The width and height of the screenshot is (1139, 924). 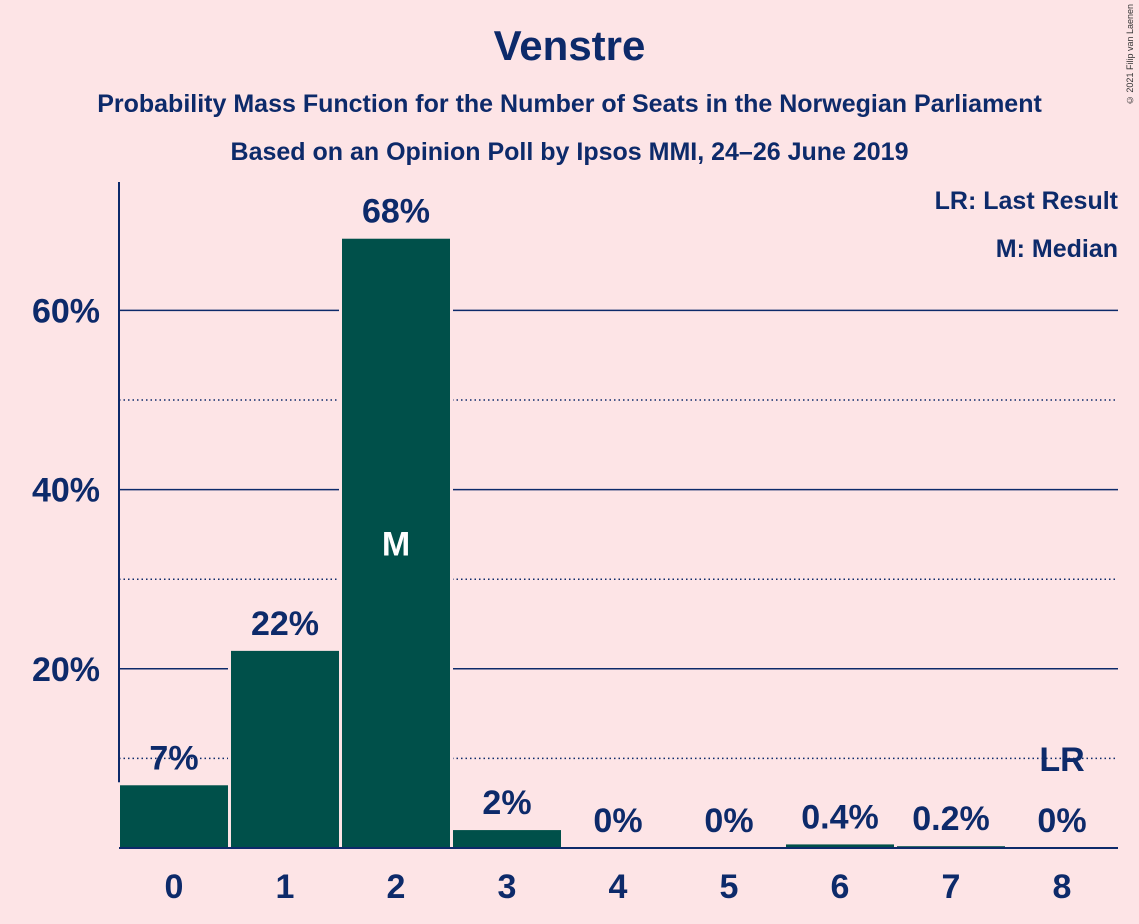 What do you see at coordinates (173, 758) in the screenshot?
I see `bar-value-label: 7%` at bounding box center [173, 758].